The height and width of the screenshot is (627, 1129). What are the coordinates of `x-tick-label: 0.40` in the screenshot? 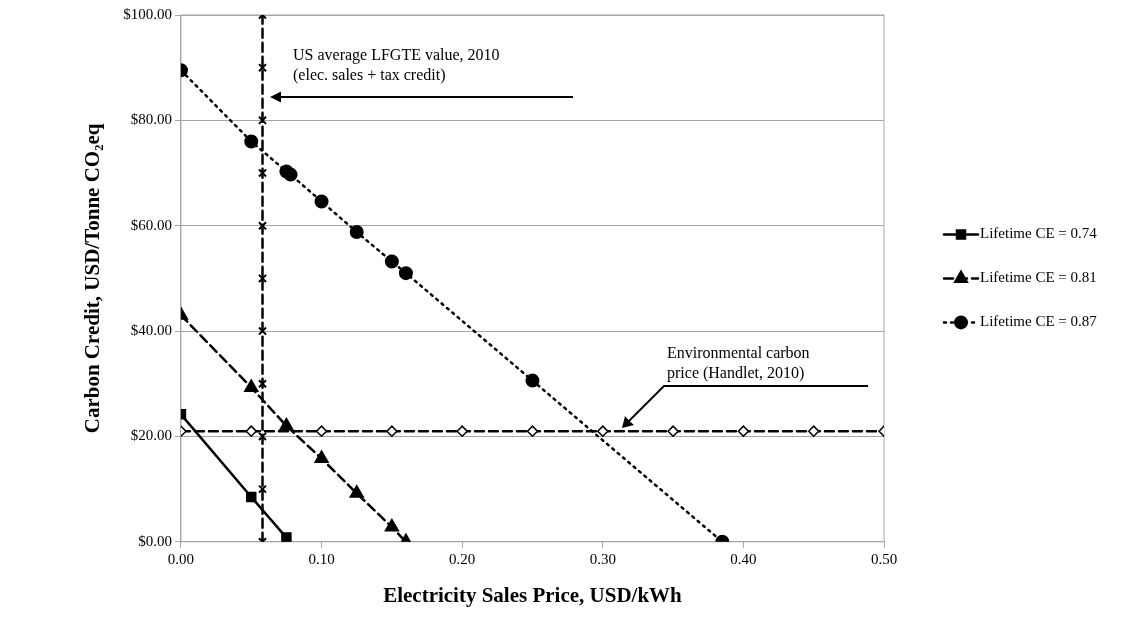 It's located at (743, 558).